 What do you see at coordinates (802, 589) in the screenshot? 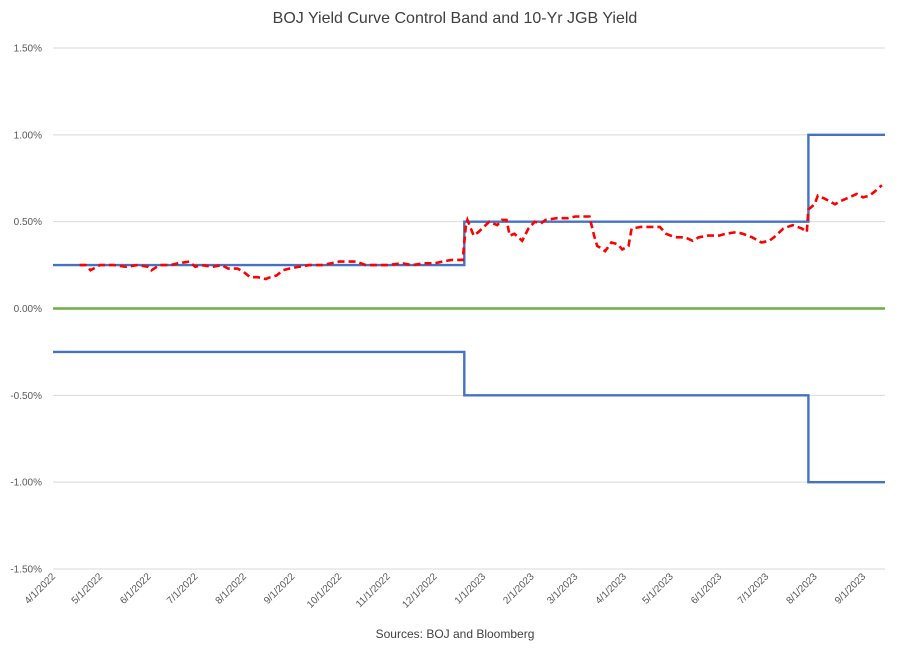
I see `x-tick-label: 8/1/2023` at bounding box center [802, 589].